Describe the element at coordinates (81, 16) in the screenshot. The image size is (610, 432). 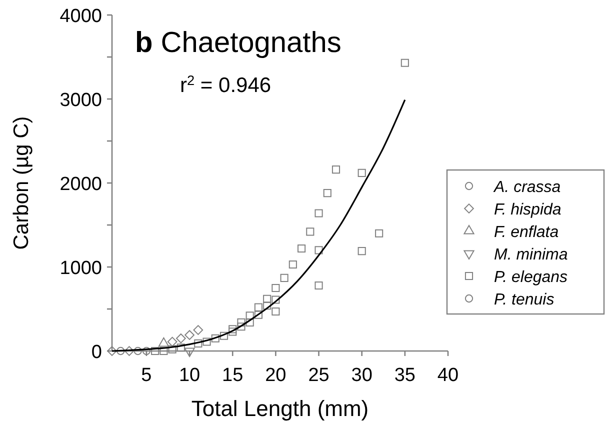
I see `y-tick-label: 4000` at that location.